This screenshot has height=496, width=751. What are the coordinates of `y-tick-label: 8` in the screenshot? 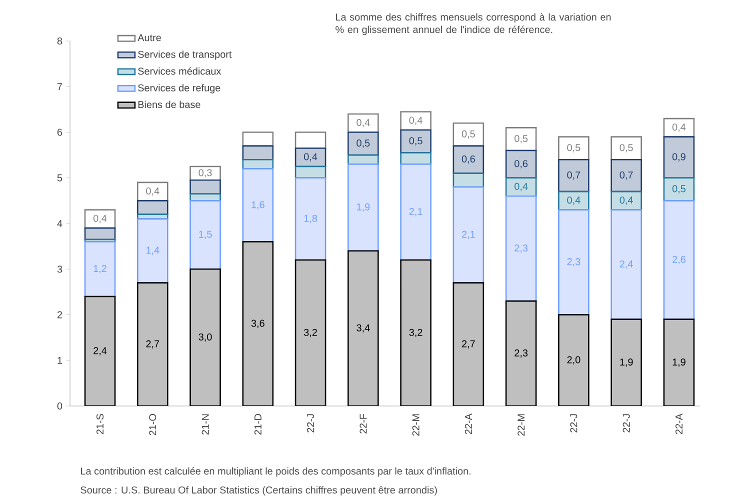 It's located at (59, 41).